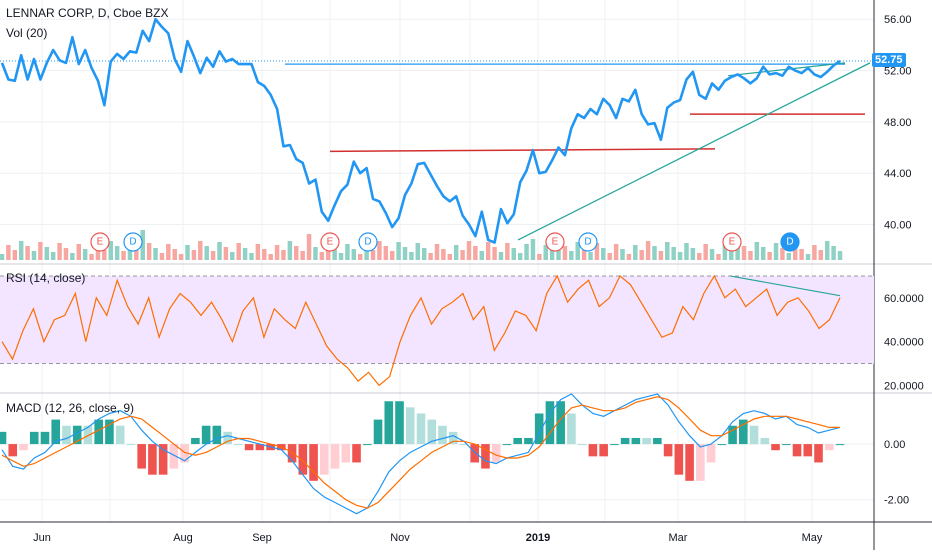 The height and width of the screenshot is (555, 932). Describe the element at coordinates (87, 13) in the screenshot. I see `symbol-title: LENNAR CORP, D, Cboe BZX` at that location.